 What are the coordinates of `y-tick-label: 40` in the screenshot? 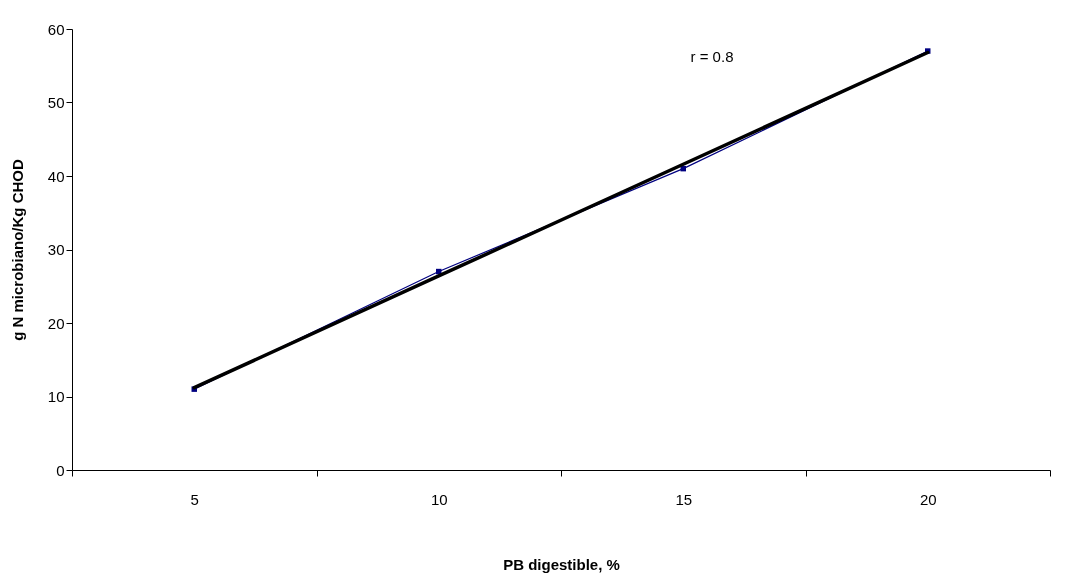 It's located at (56, 176).